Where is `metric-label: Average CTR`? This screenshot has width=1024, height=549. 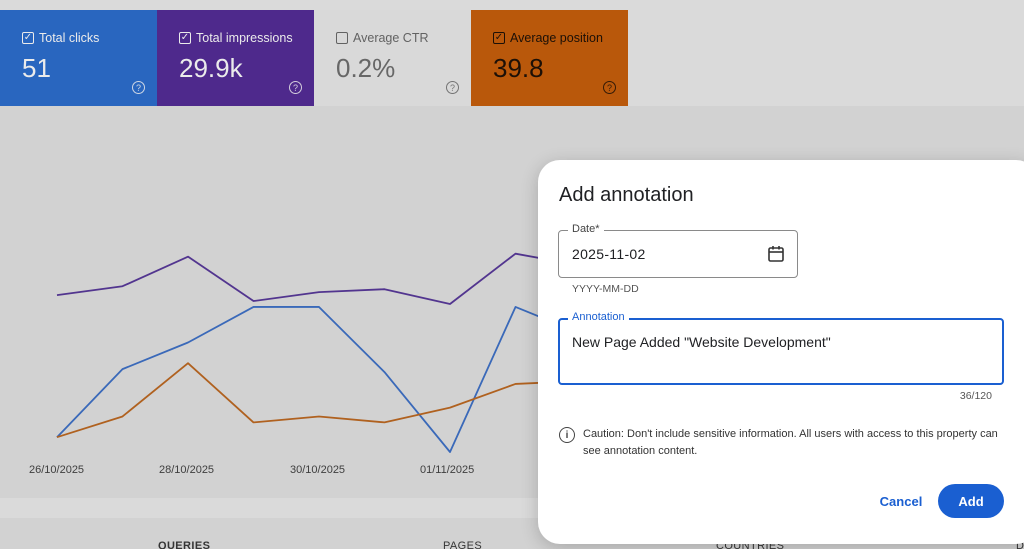 metric-label: Average CTR is located at coordinates (391, 38).